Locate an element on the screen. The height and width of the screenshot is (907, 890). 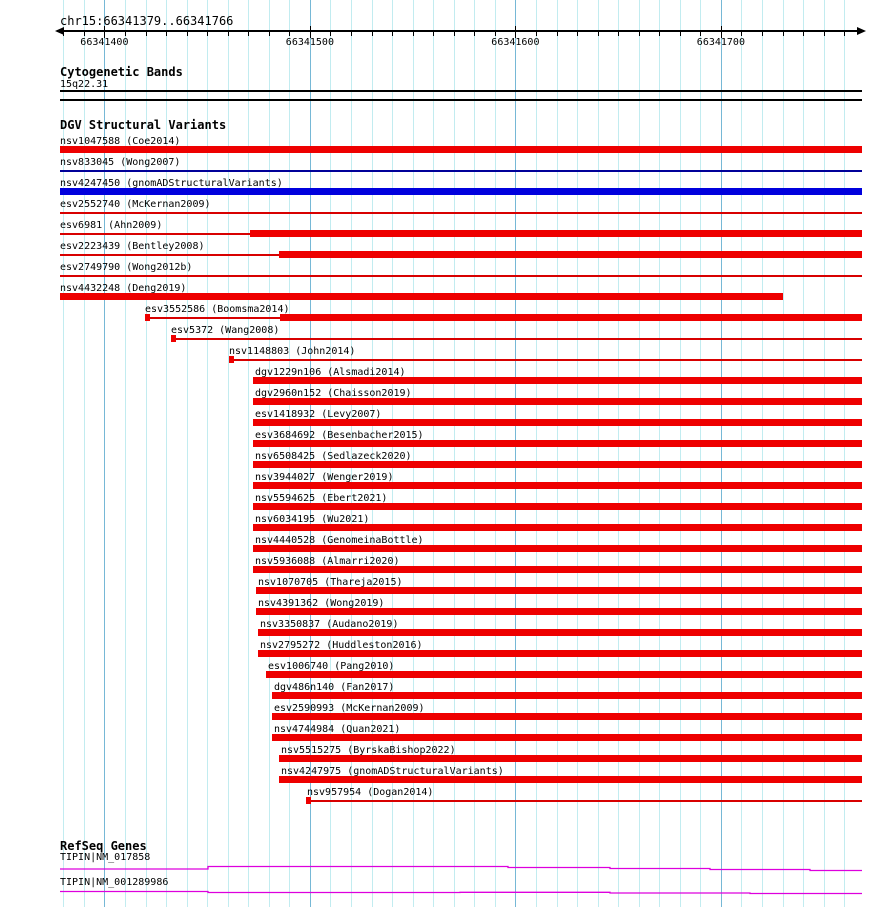
variant-label: nsv5594625 (Ebert2021) is located at coordinates (321, 498).